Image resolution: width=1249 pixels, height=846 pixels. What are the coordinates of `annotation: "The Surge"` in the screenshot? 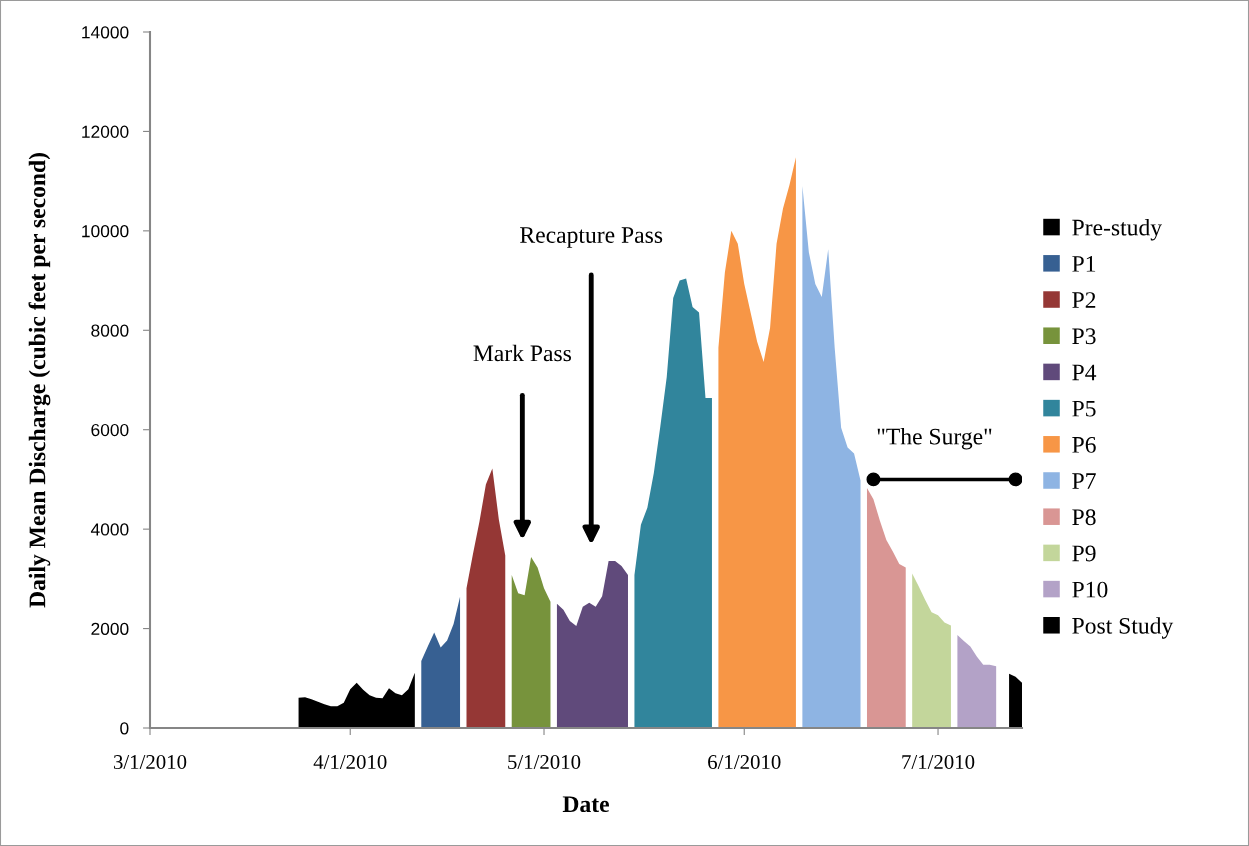 It's located at (934, 438).